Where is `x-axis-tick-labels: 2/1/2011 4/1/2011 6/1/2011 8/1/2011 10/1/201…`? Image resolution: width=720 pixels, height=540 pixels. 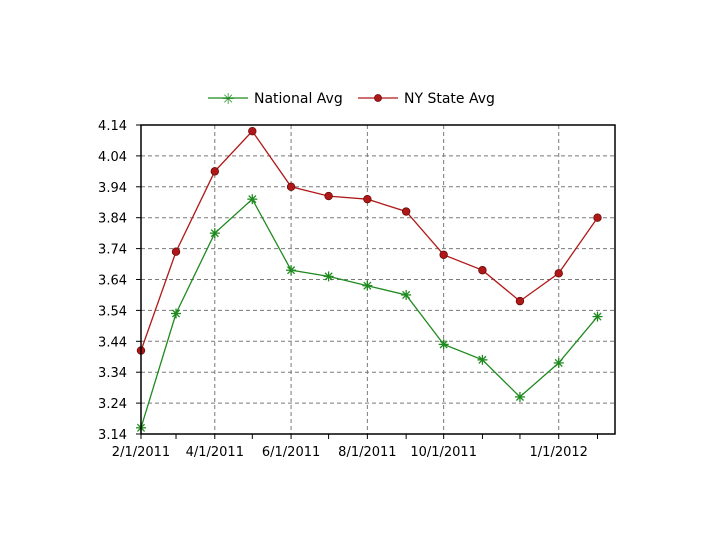 x-axis-tick-labels: 2/1/2011 4/1/2011 6/1/2011 8/1/2011 10/1/201… is located at coordinates (355, 447).